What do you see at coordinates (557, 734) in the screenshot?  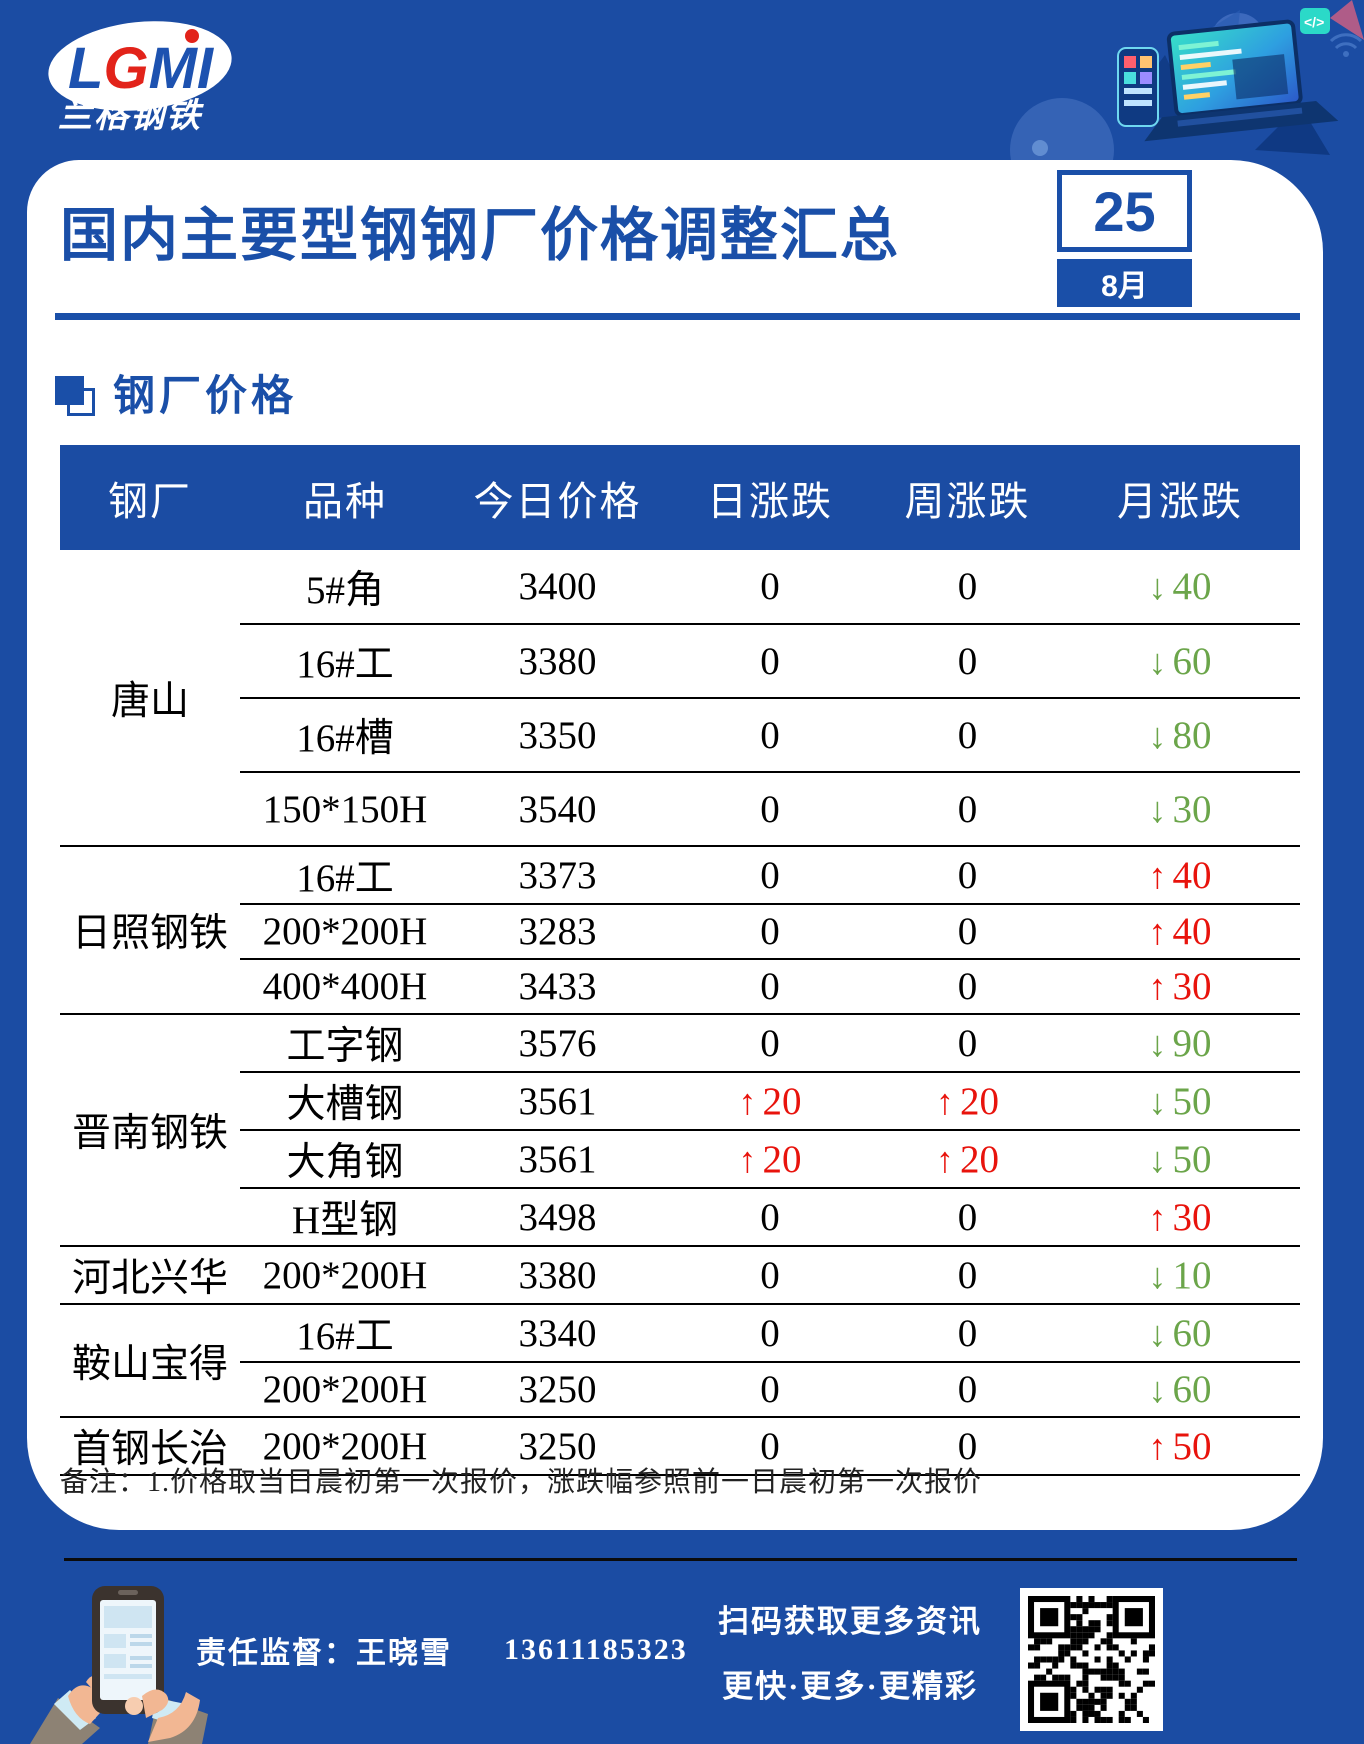 I see `price-cell: 3350` at bounding box center [557, 734].